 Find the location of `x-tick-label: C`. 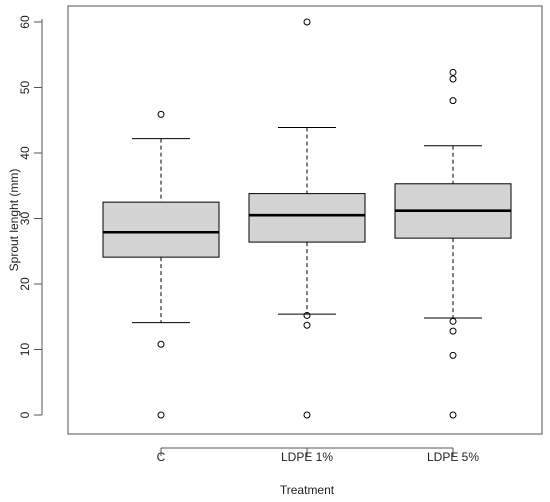

x-tick-label: C is located at coordinates (161, 457).